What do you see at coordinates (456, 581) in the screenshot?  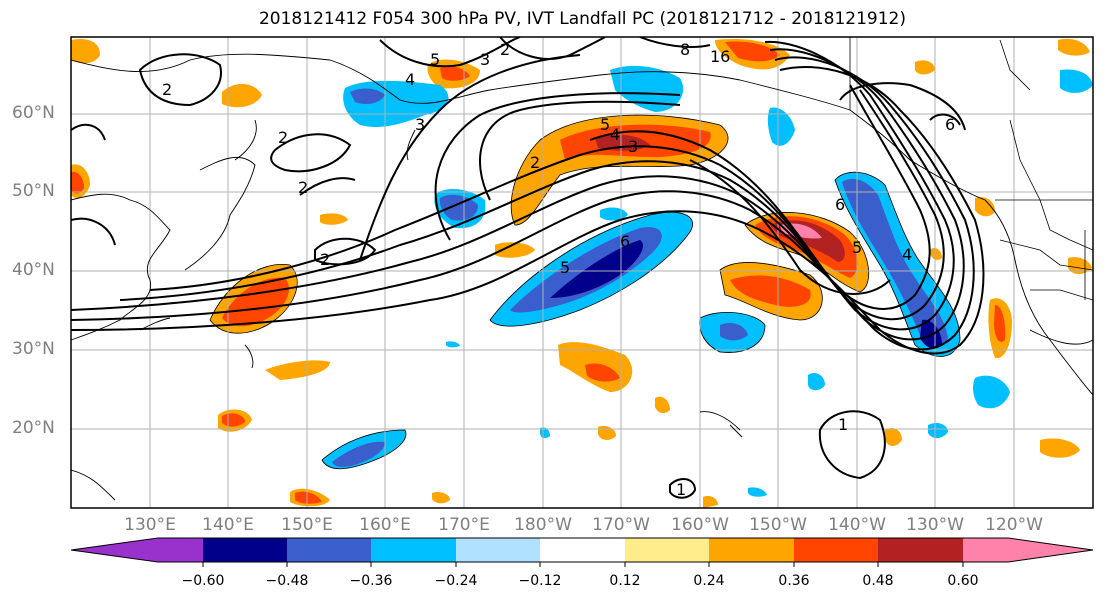 I see `colorbar-tick-label: −0.24` at bounding box center [456, 581].